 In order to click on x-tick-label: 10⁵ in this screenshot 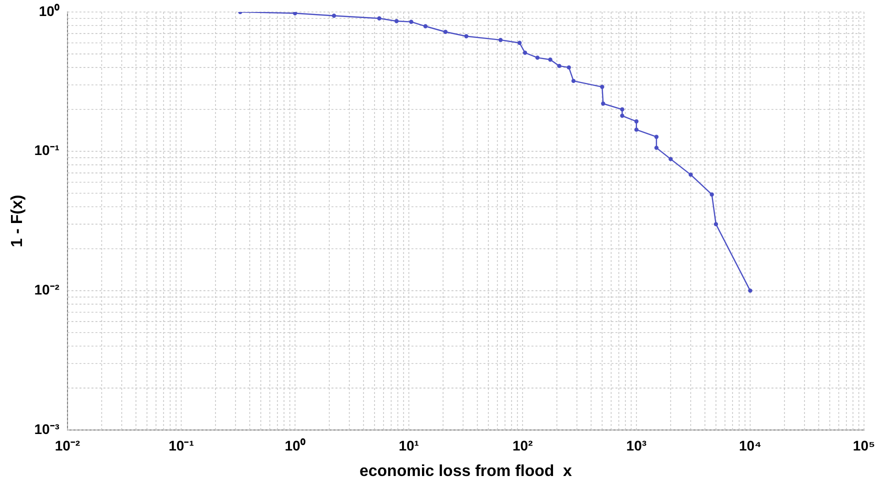, I will do `click(864, 445)`.